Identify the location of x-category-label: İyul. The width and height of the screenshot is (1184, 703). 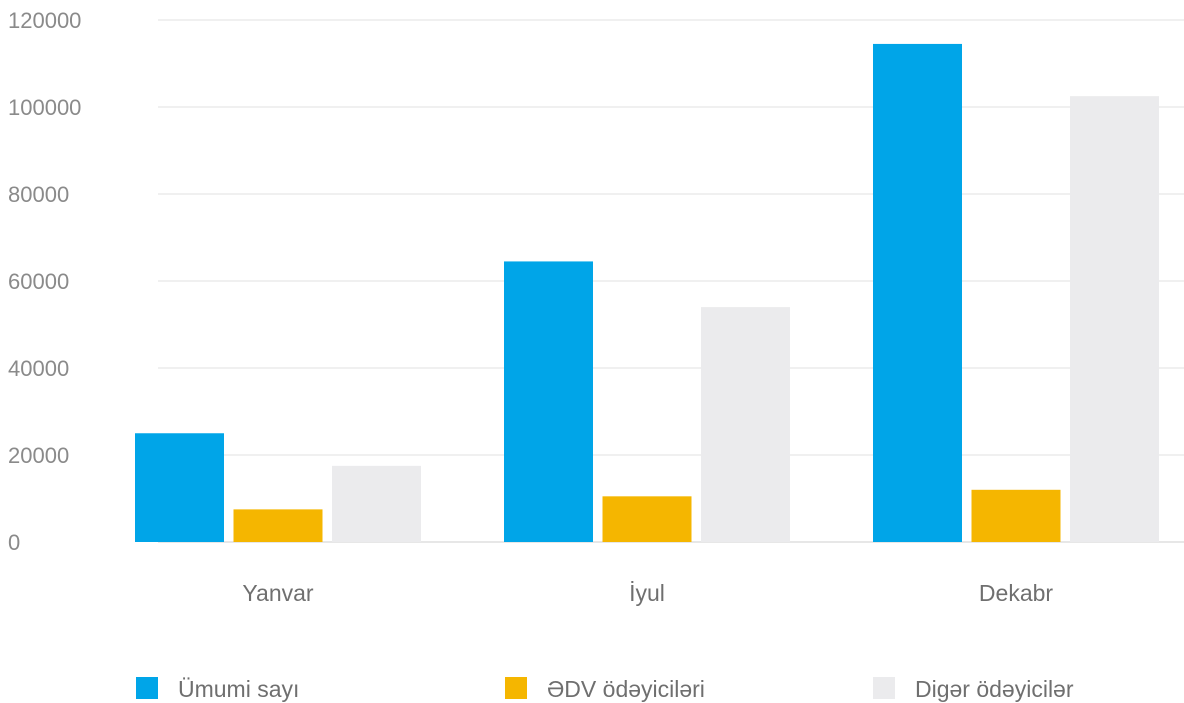
(647, 593).